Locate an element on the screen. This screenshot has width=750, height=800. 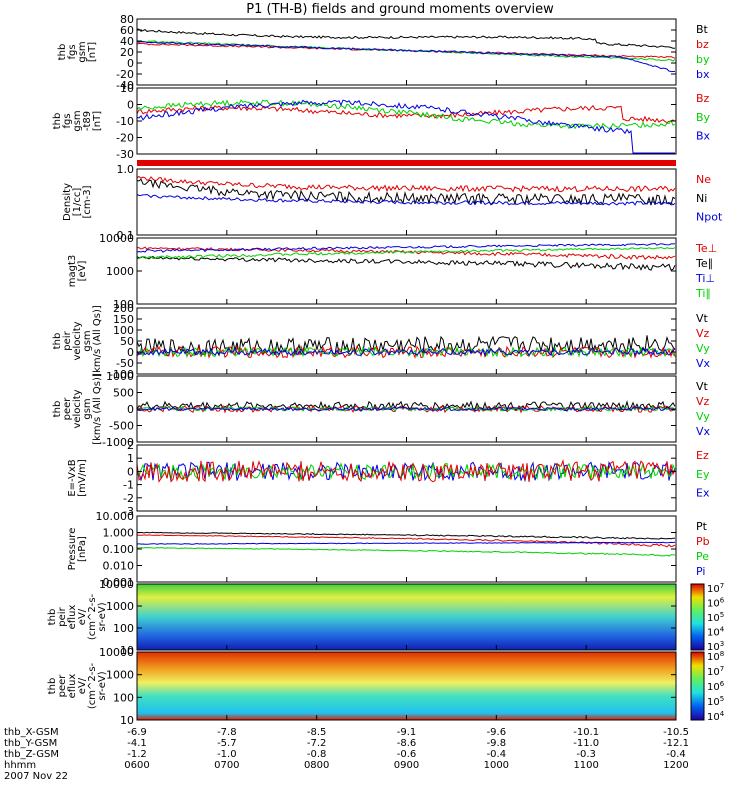
y-tick-label: -30 is located at coordinates (125, 154).